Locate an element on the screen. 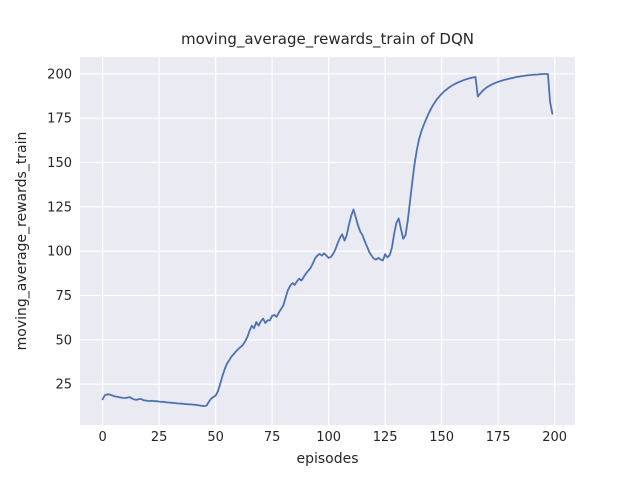  x-tick-label: 125 is located at coordinates (385, 437).